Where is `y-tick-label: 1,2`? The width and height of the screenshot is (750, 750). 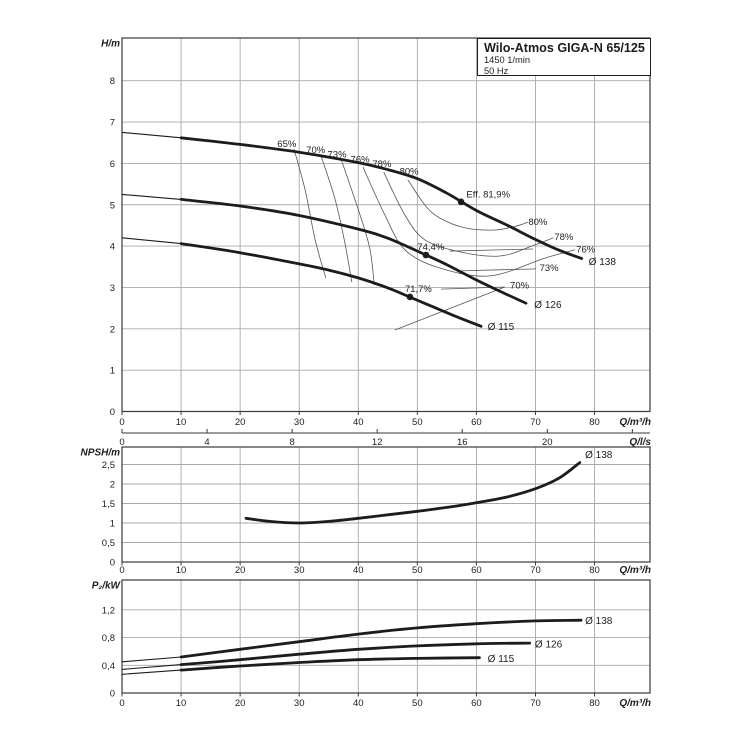
y-tick-label: 1,2 is located at coordinates (108, 610).